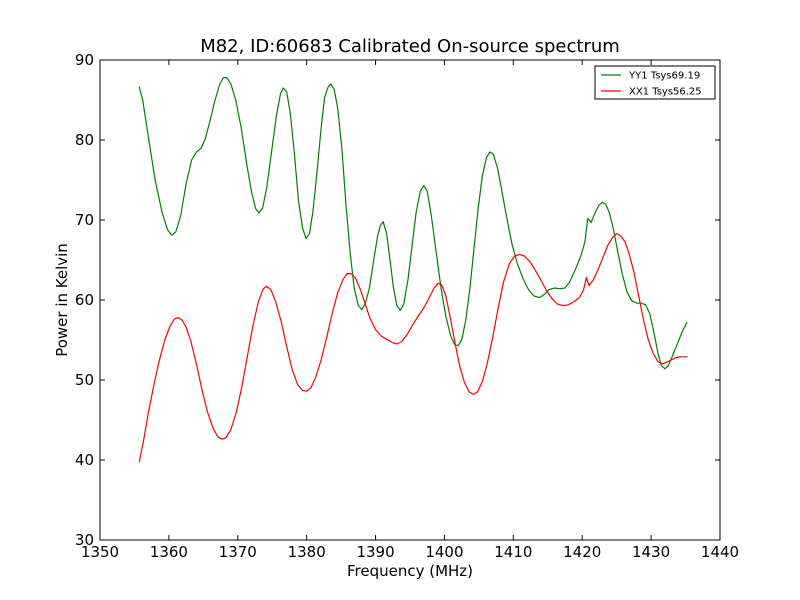 The height and width of the screenshot is (600, 800). What do you see at coordinates (84, 140) in the screenshot?
I see `y-tick-label: 80` at bounding box center [84, 140].